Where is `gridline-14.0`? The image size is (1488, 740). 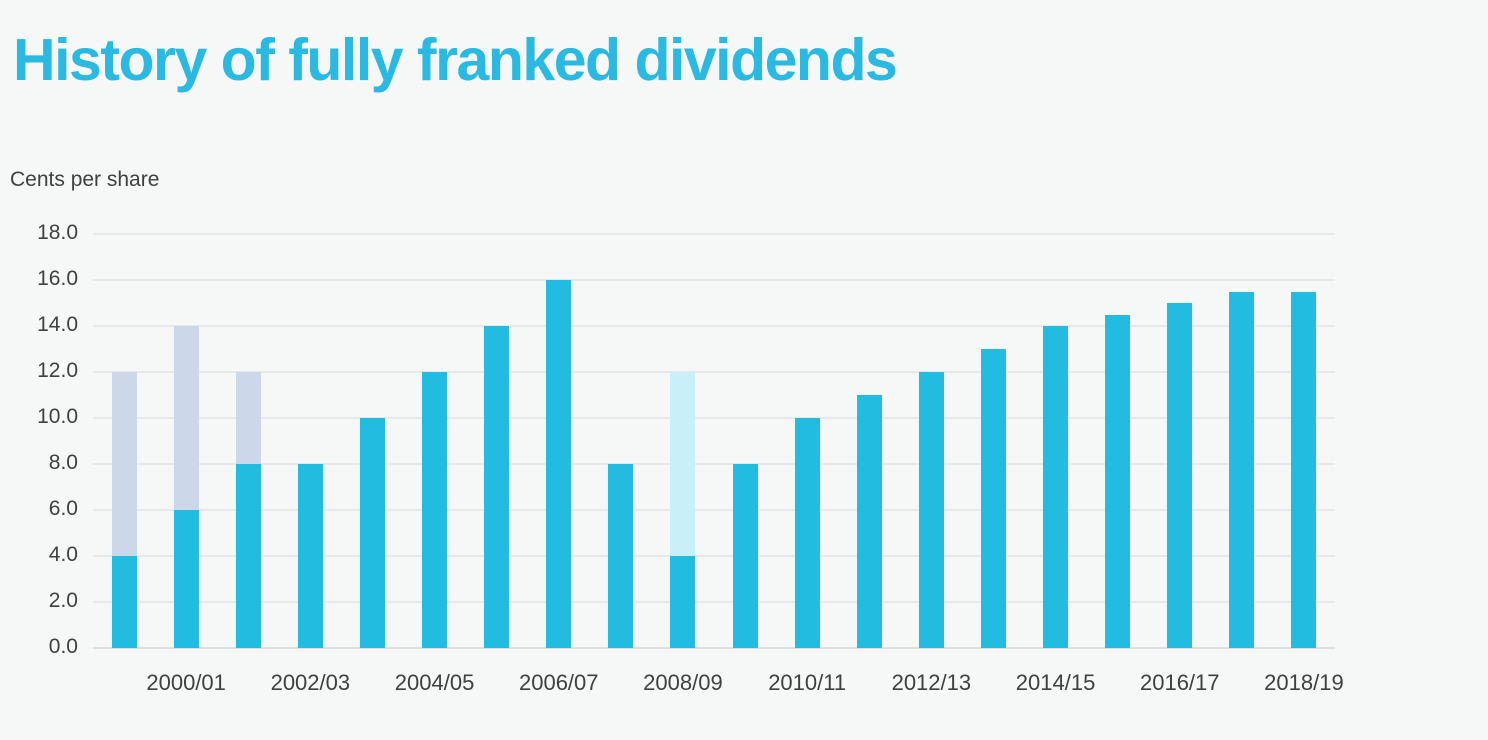
gridline-14.0 is located at coordinates (714, 326).